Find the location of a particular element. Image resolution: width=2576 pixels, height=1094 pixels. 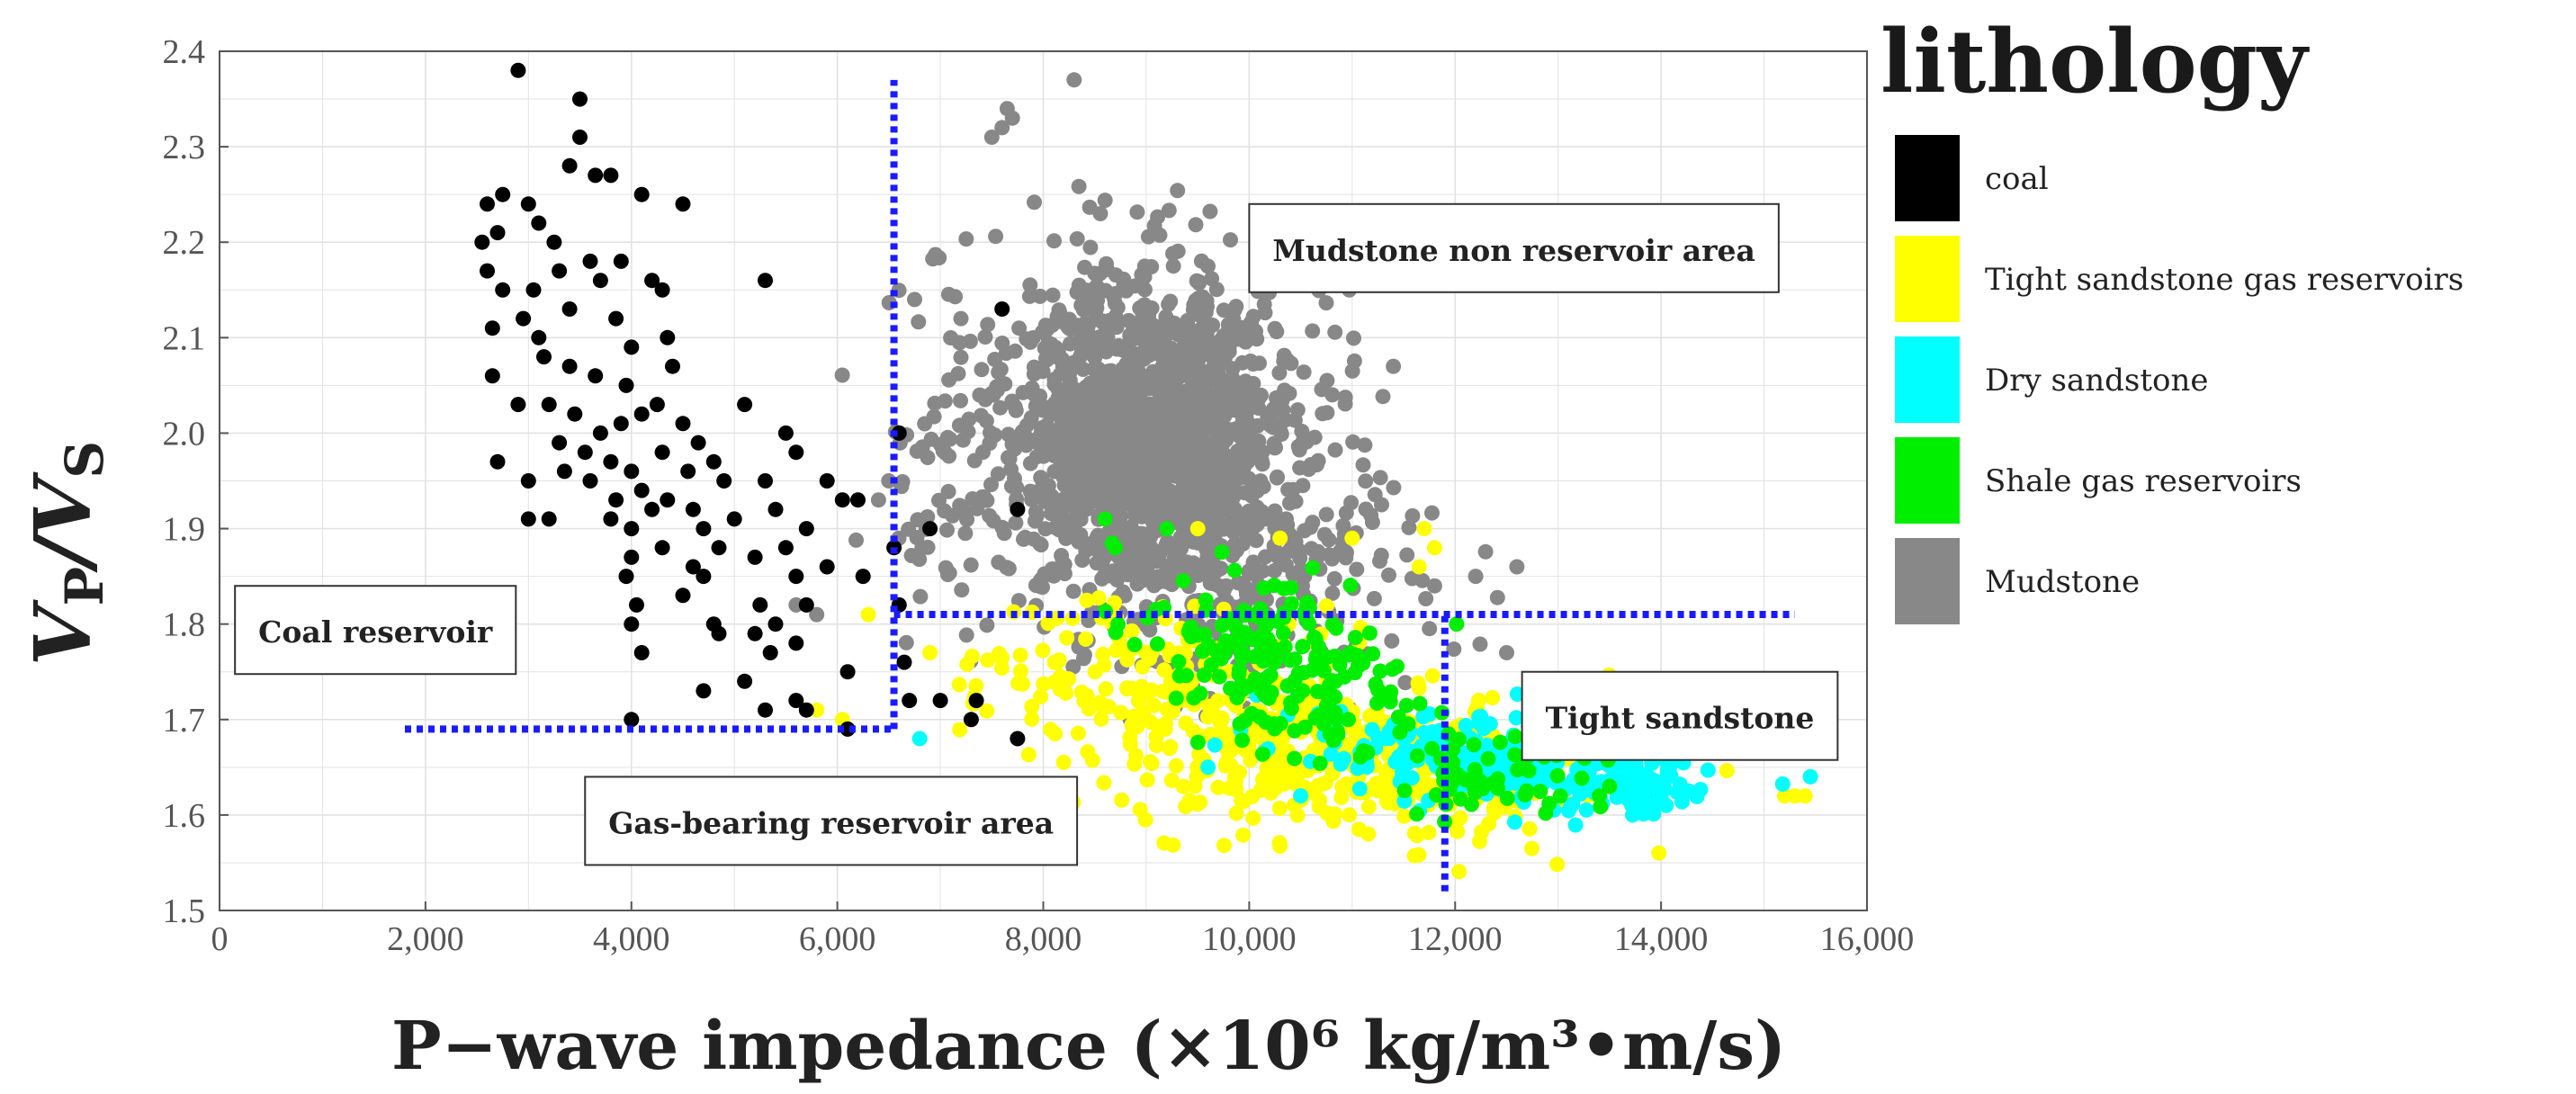

annotation-box is located at coordinates (376, 630).